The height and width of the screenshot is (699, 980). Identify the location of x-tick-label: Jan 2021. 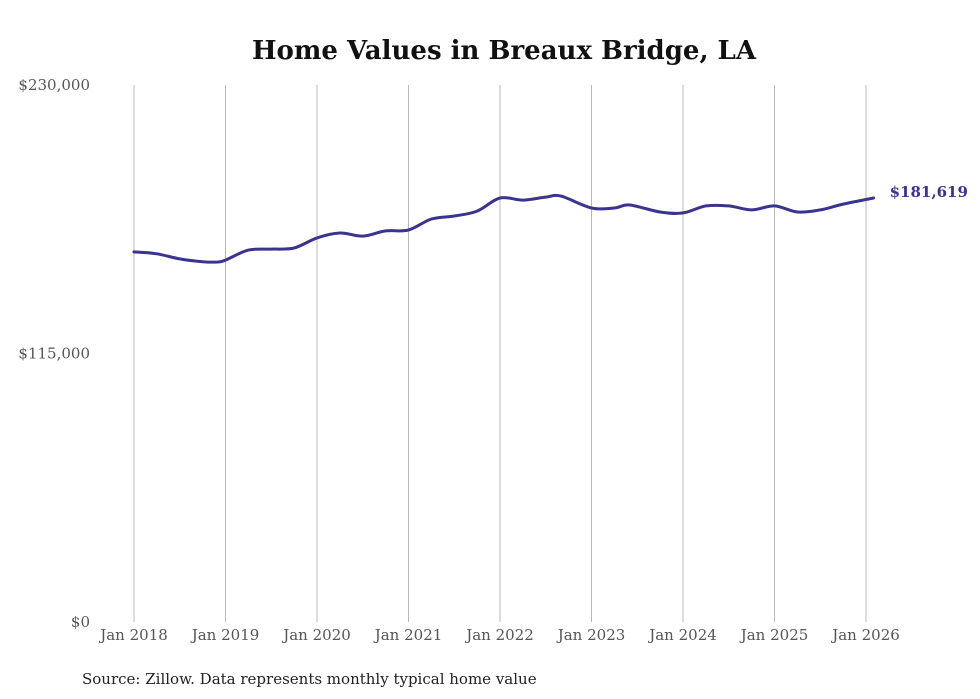
(408, 635).